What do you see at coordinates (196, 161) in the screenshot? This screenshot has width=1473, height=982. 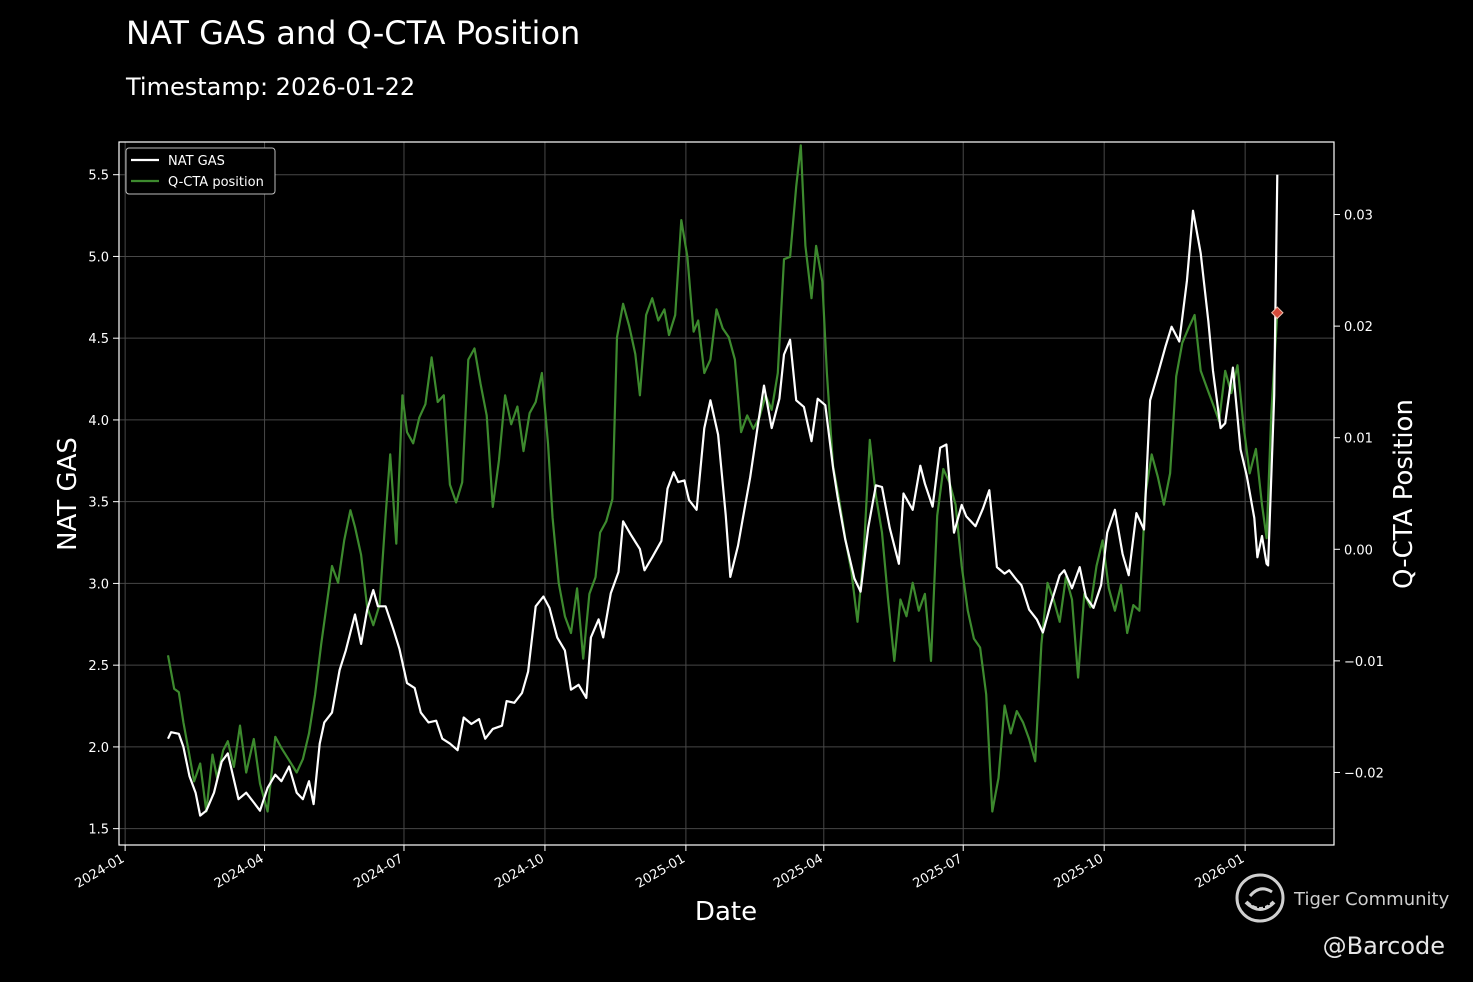 I see `legend-label-natgas: NAT GAS` at bounding box center [196, 161].